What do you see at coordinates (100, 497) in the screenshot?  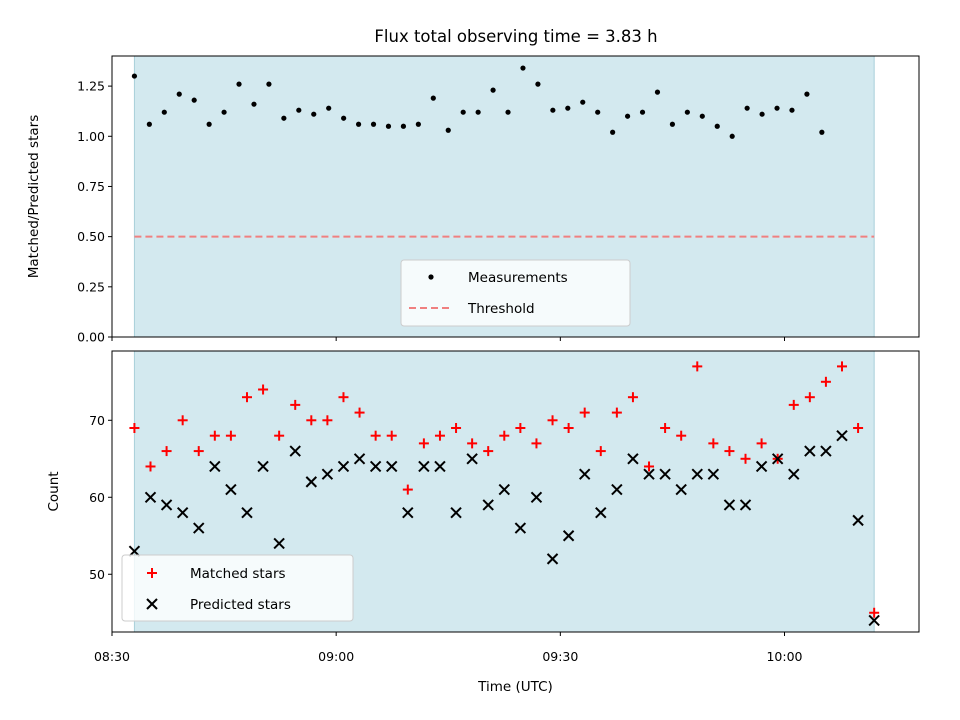 I see `bottom-y-axis: 50 60 70` at bounding box center [100, 497].